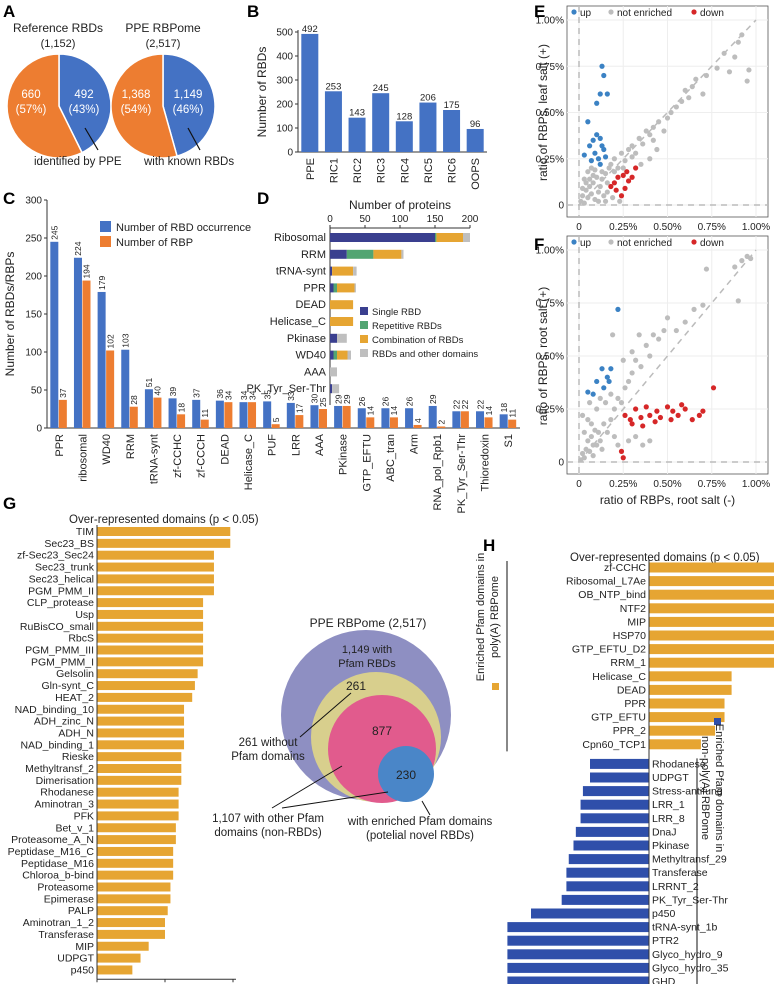 The image size is (774, 984). What do you see at coordinates (365, 219) in the screenshot?
I see `d-xtick-label: 50` at bounding box center [365, 219].